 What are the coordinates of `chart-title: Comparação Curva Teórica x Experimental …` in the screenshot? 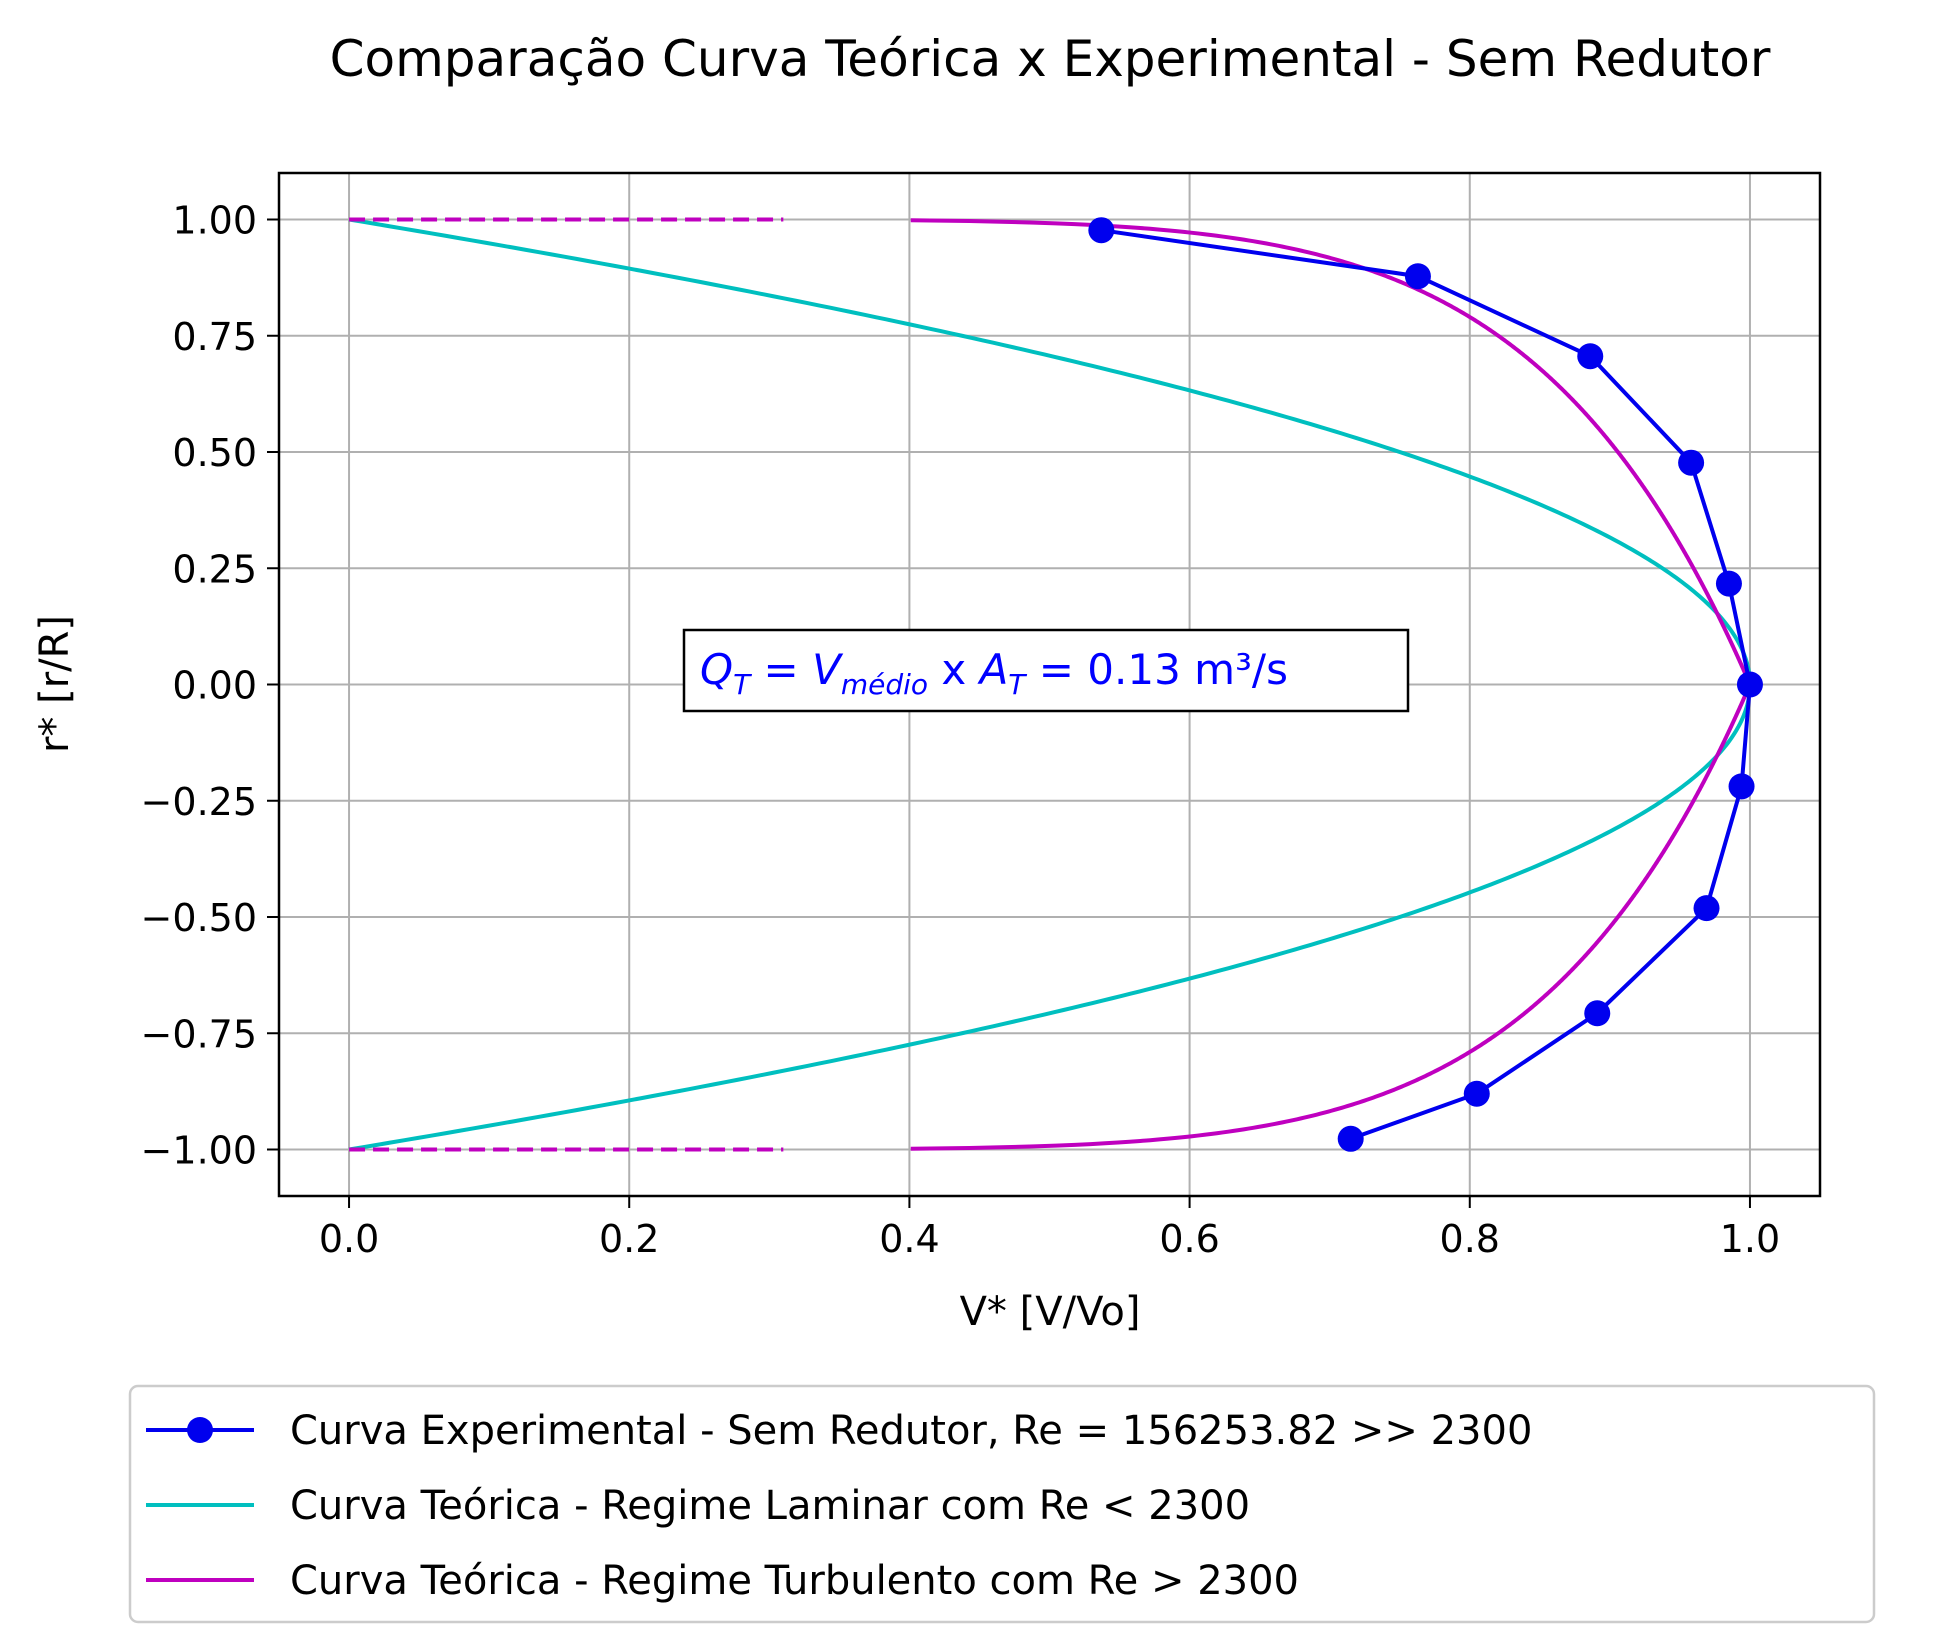 It's located at (1050, 59).